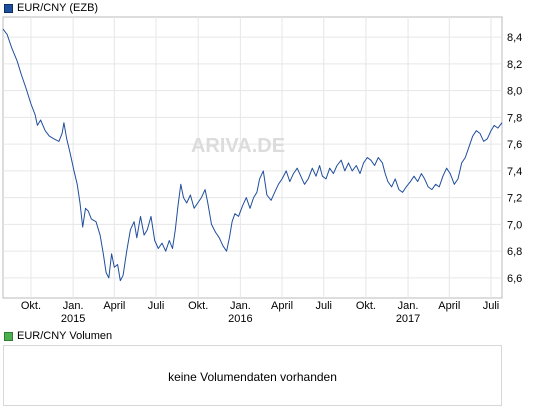 Image resolution: width=545 pixels, height=413 pixels. What do you see at coordinates (514, 199) in the screenshot?
I see `y-tick-label: 7,2` at bounding box center [514, 199].